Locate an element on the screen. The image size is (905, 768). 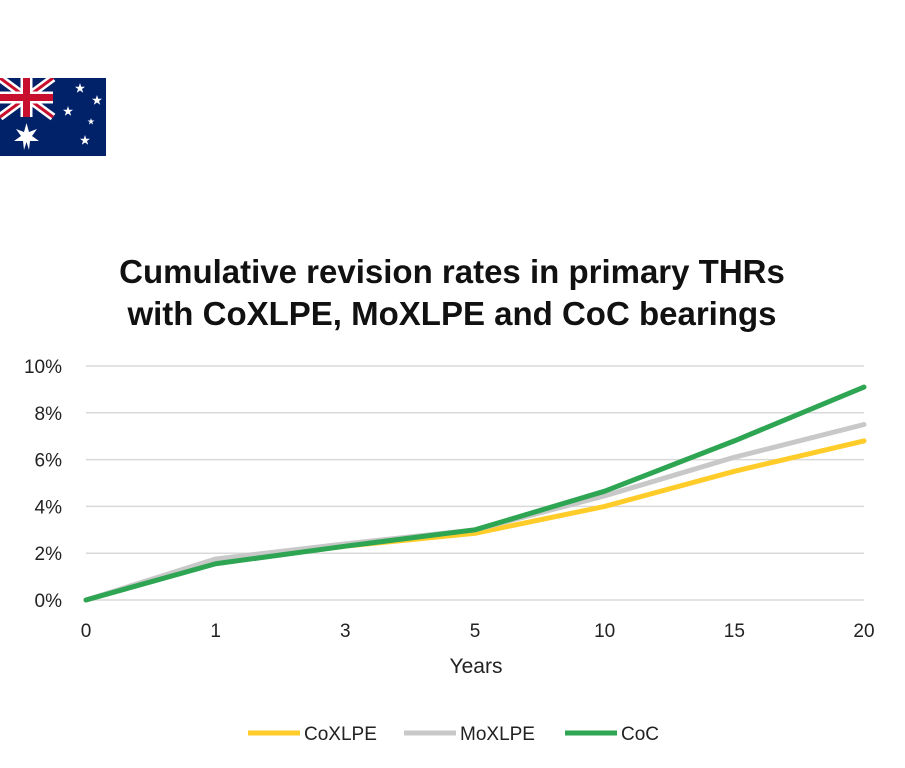
x-tick-label: 15 is located at coordinates (734, 631).